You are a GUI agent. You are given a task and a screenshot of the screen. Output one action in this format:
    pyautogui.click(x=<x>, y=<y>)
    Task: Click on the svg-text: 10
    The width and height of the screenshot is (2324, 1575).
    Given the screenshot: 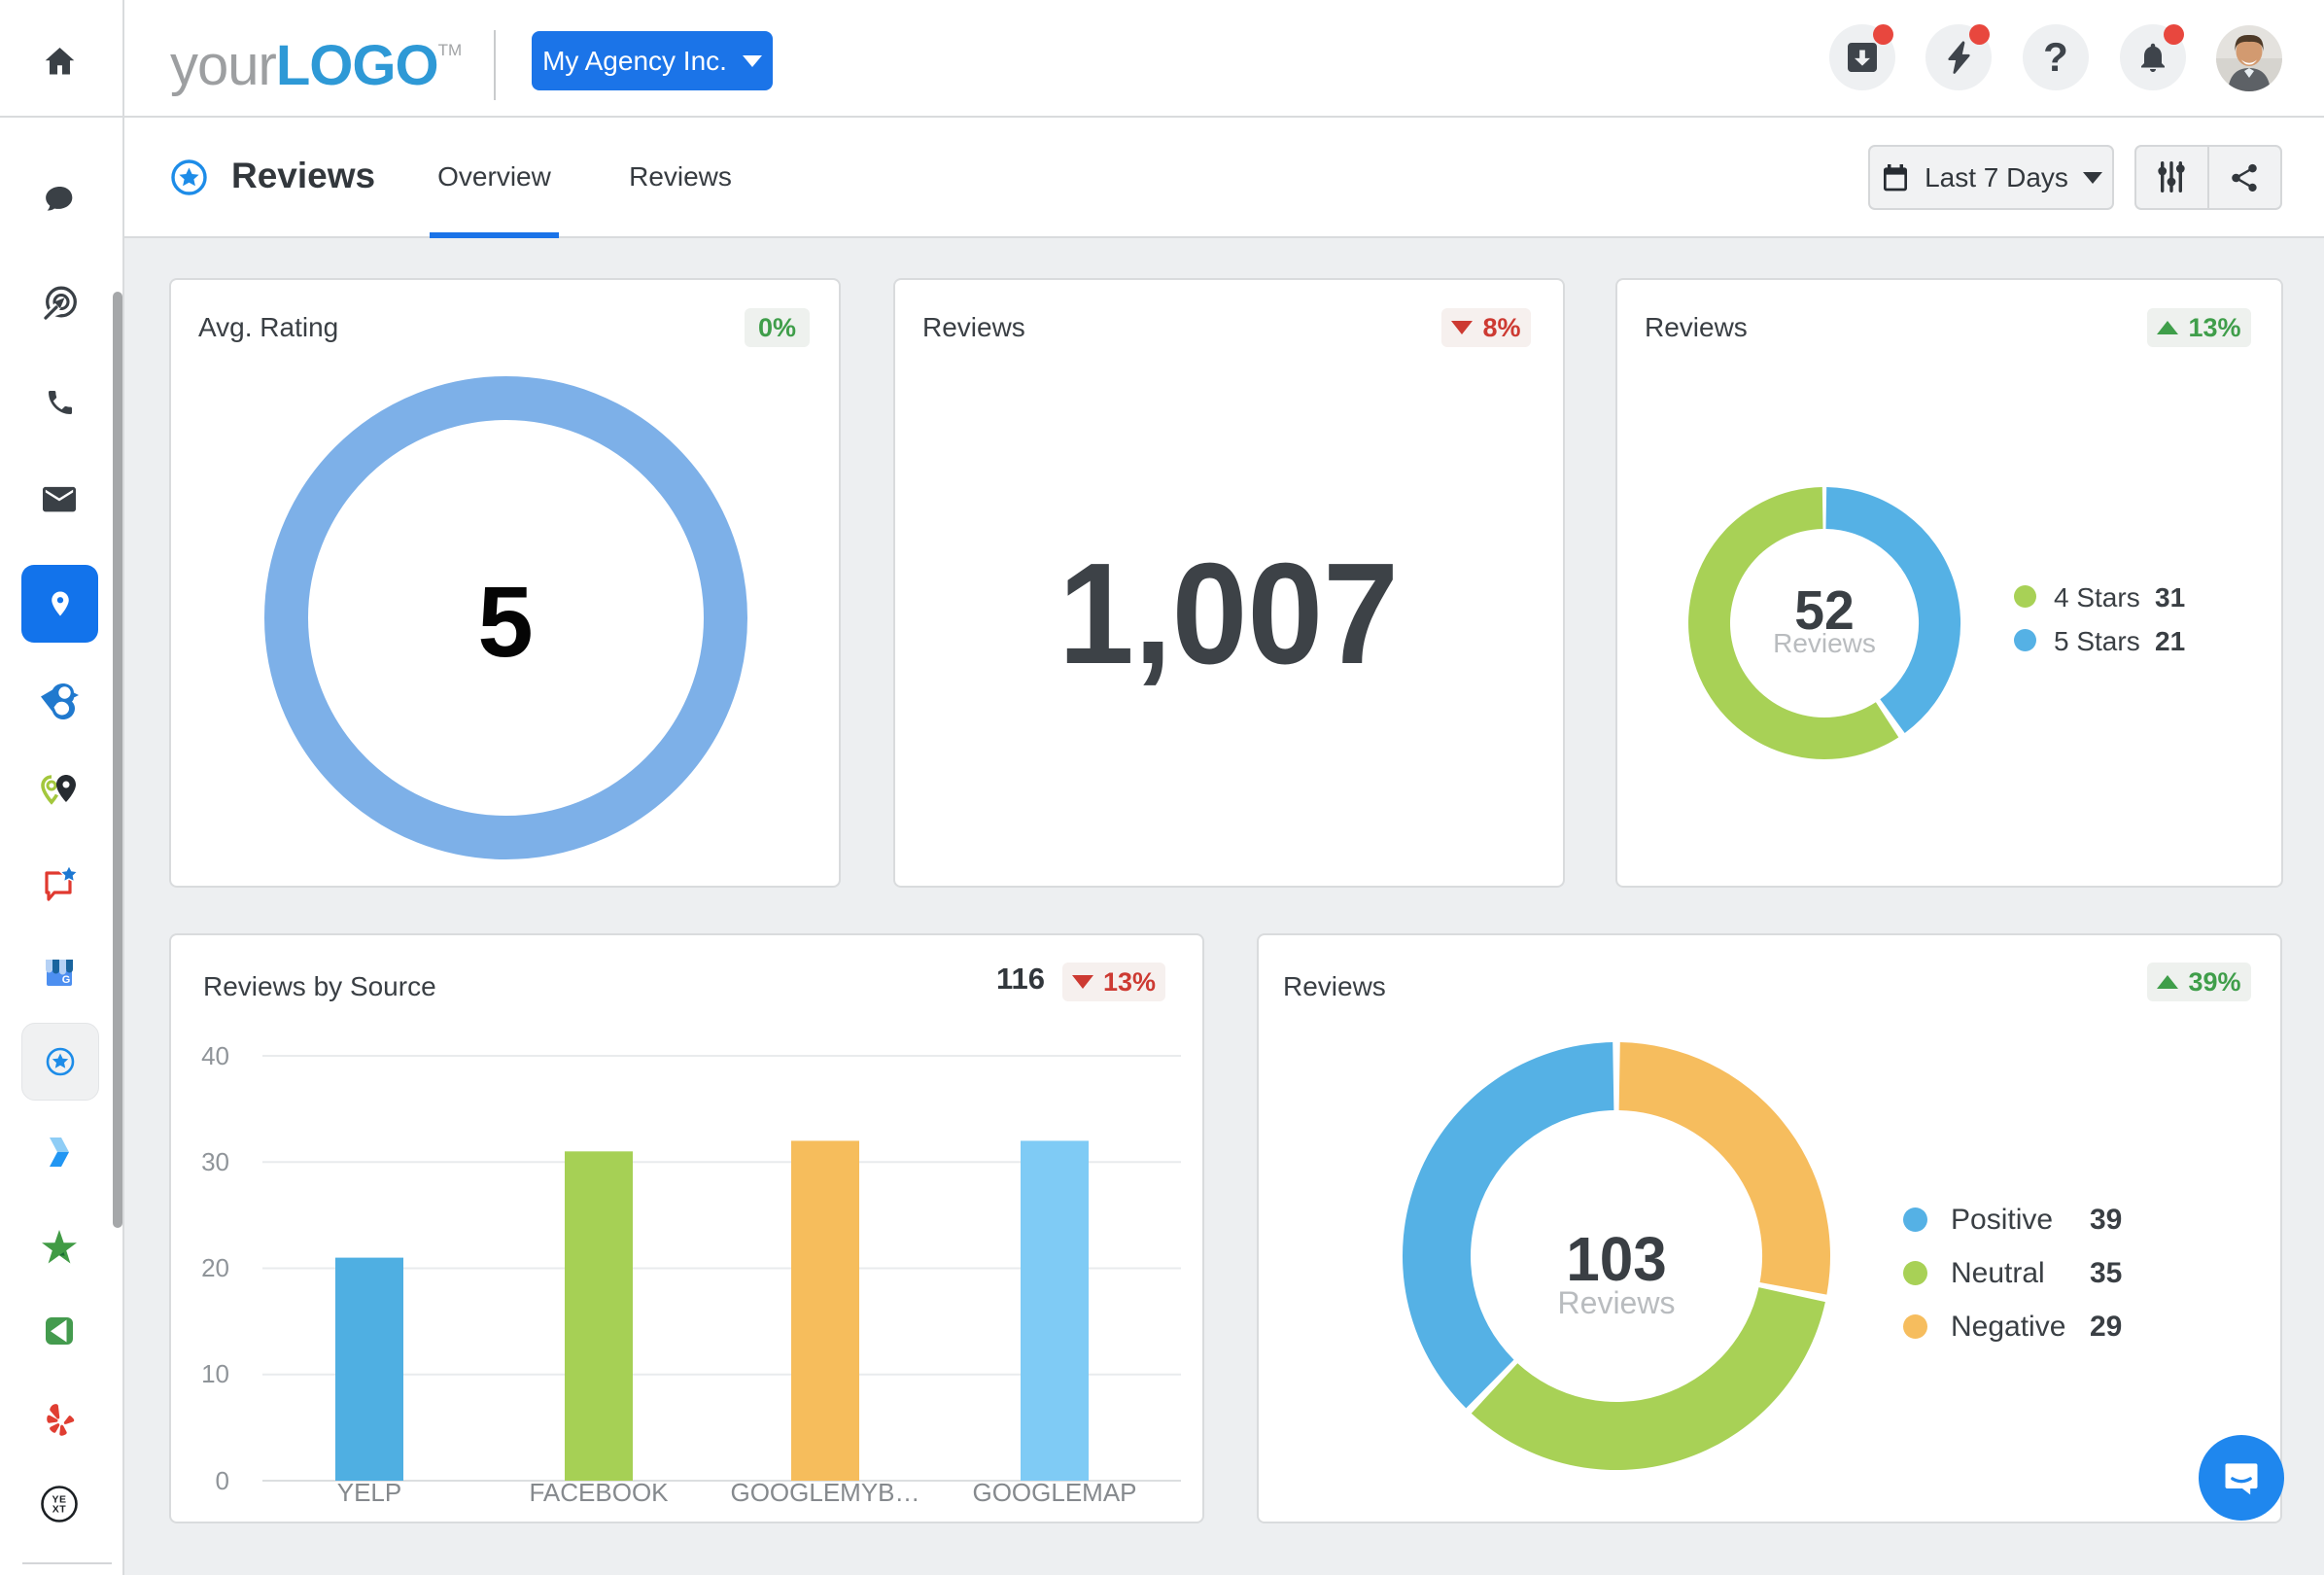 What is the action you would take?
    pyautogui.click(x=215, y=1373)
    